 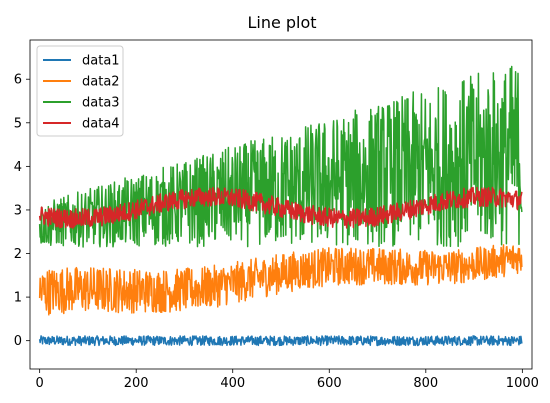 What do you see at coordinates (18, 210) in the screenshot?
I see `y-tick-label: 3` at bounding box center [18, 210].